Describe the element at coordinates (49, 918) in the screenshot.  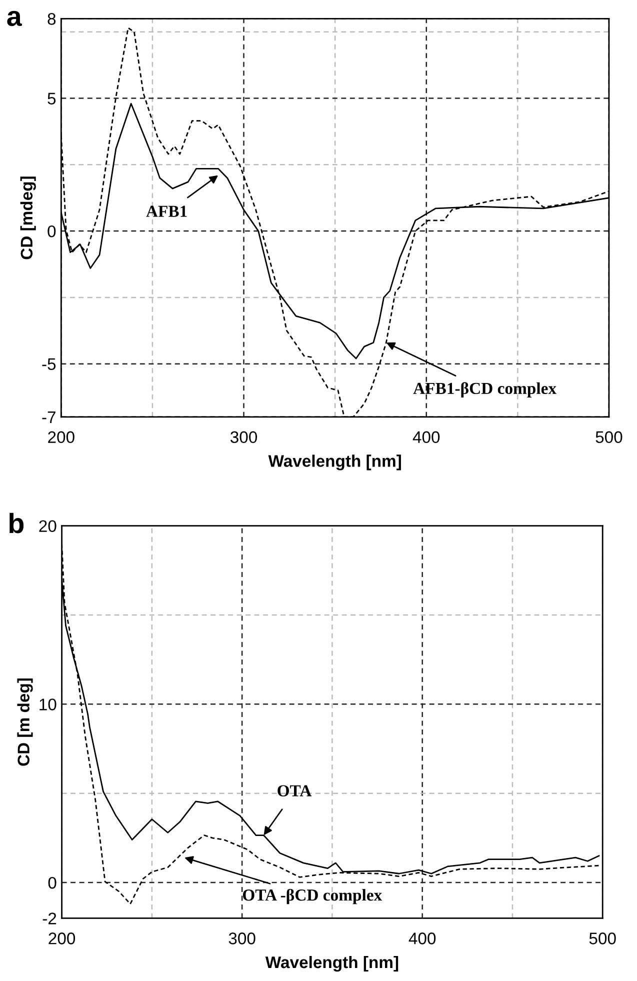
I see `y-tick-label: -2` at that location.